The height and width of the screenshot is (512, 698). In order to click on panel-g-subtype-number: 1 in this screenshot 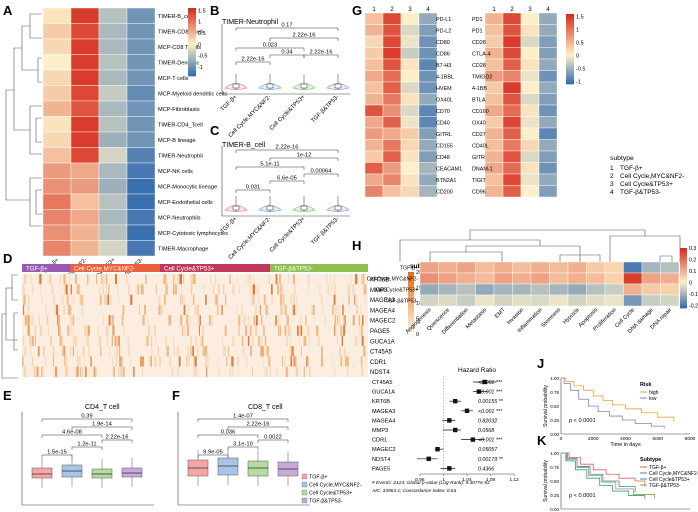, I will do `click(612, 168)`.